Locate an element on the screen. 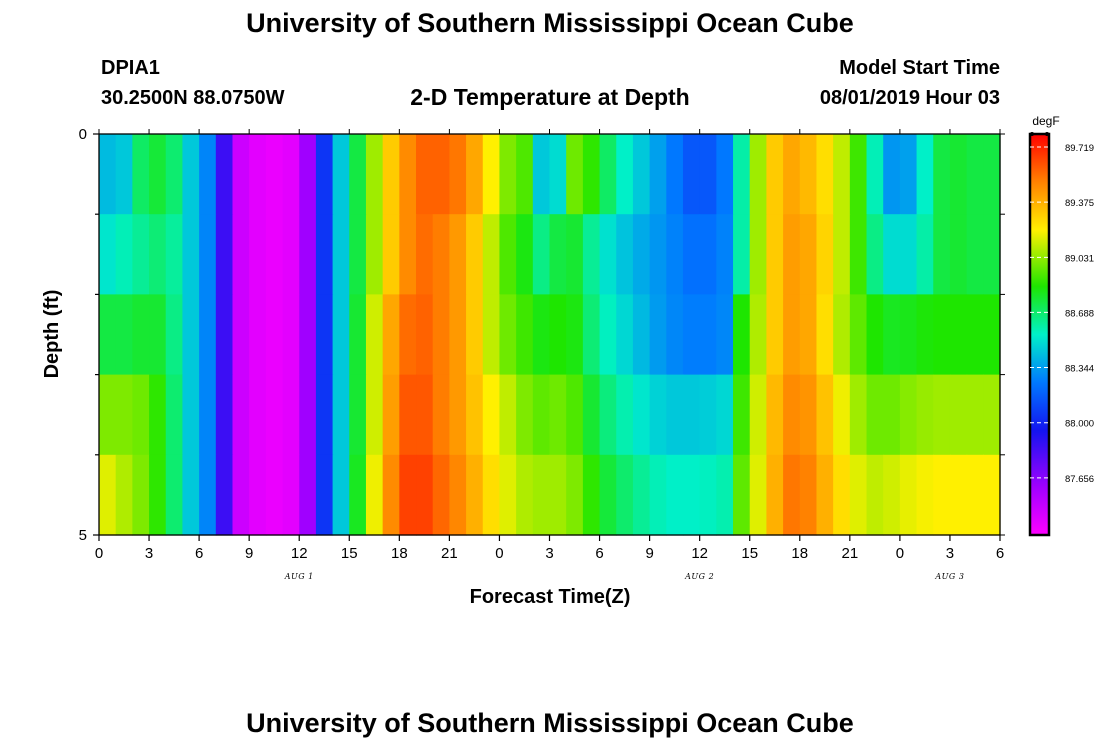 Image resolution: width=1100 pixels, height=750 pixels. colorbar-frame is located at coordinates (1039, 334).